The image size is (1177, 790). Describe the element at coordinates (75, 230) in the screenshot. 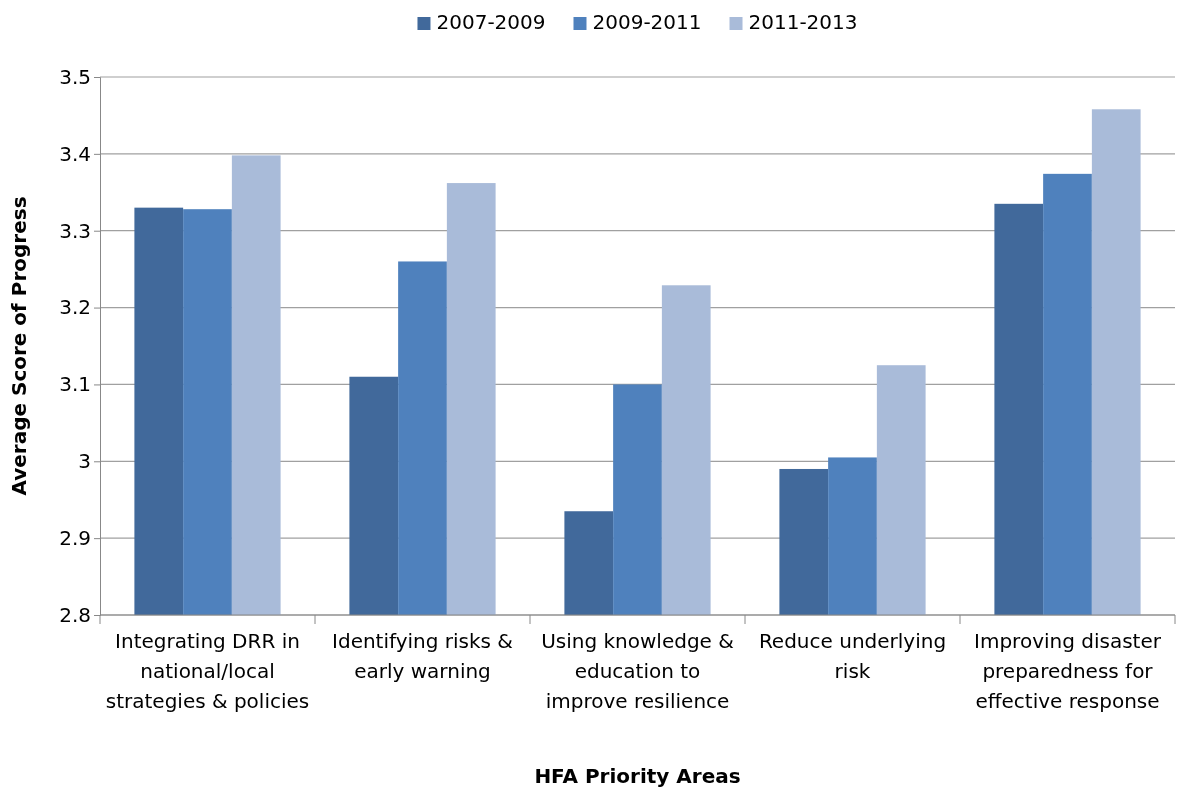

I see `y-tick-label: 3.3` at that location.